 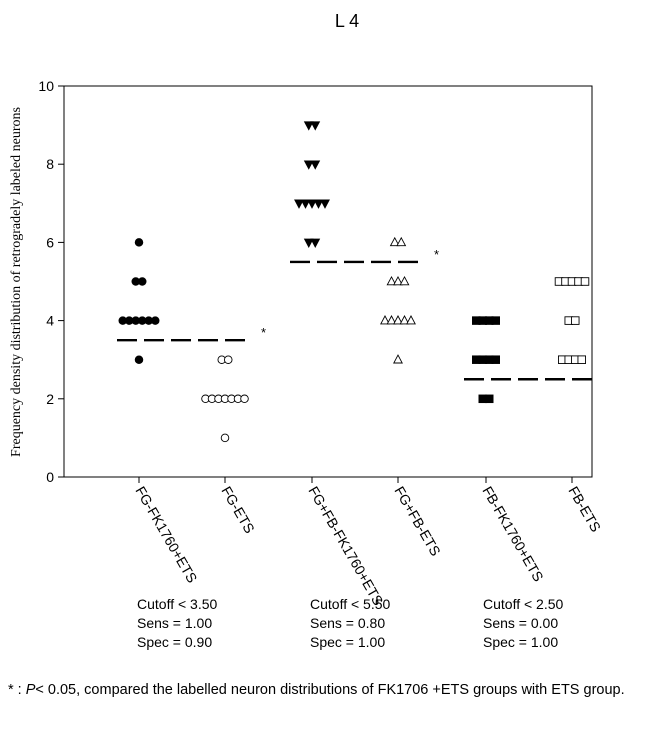 What do you see at coordinates (174, 623) in the screenshot?
I see `cutoff-stat-line: Sens = 1.00` at bounding box center [174, 623].